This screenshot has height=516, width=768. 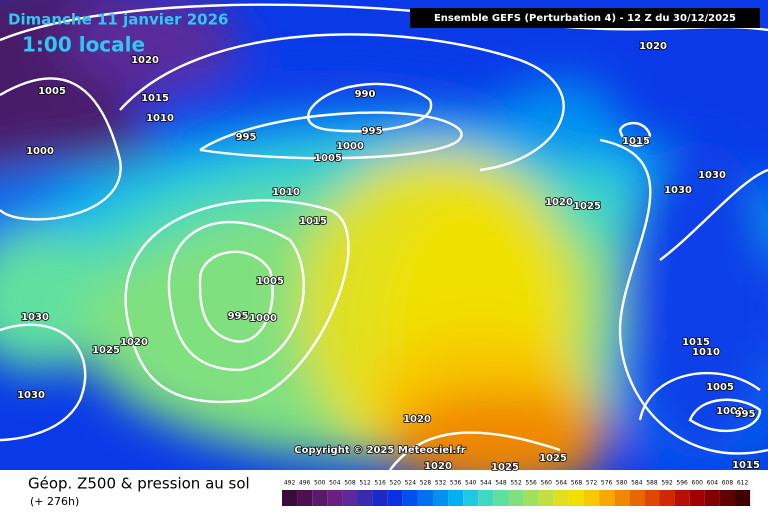 What do you see at coordinates (456, 483) in the screenshot?
I see `legend-label: 536` at bounding box center [456, 483].